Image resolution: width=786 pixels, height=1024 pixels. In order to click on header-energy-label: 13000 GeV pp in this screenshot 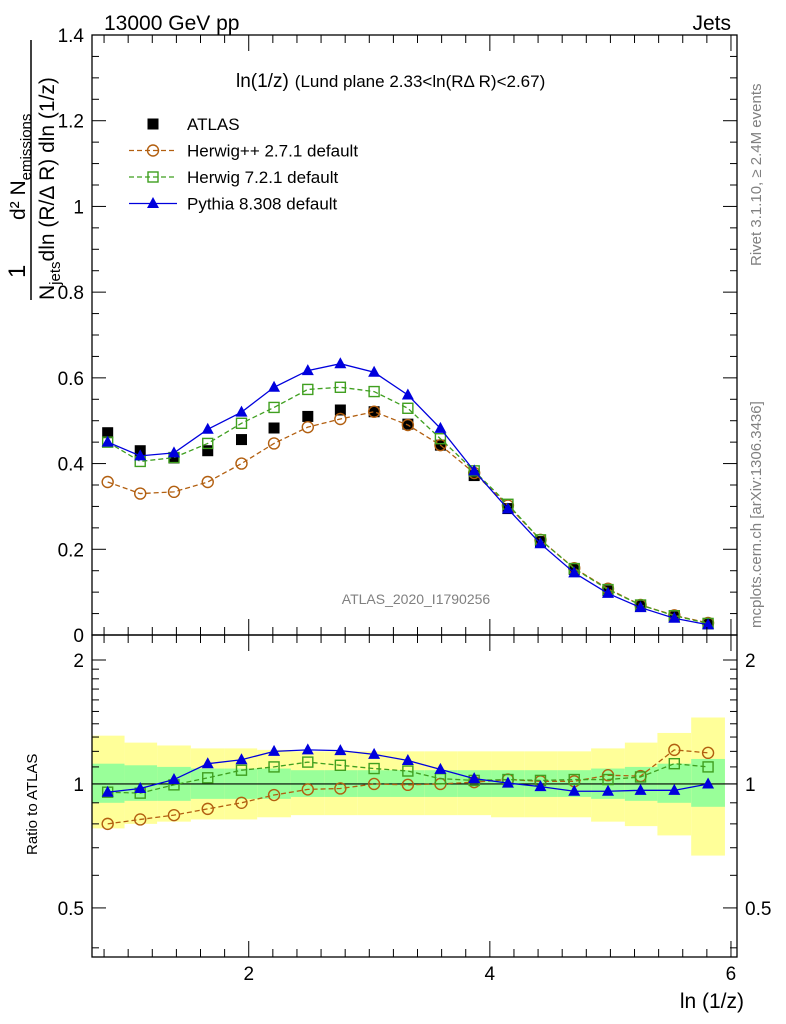, I will do `click(171, 23)`.